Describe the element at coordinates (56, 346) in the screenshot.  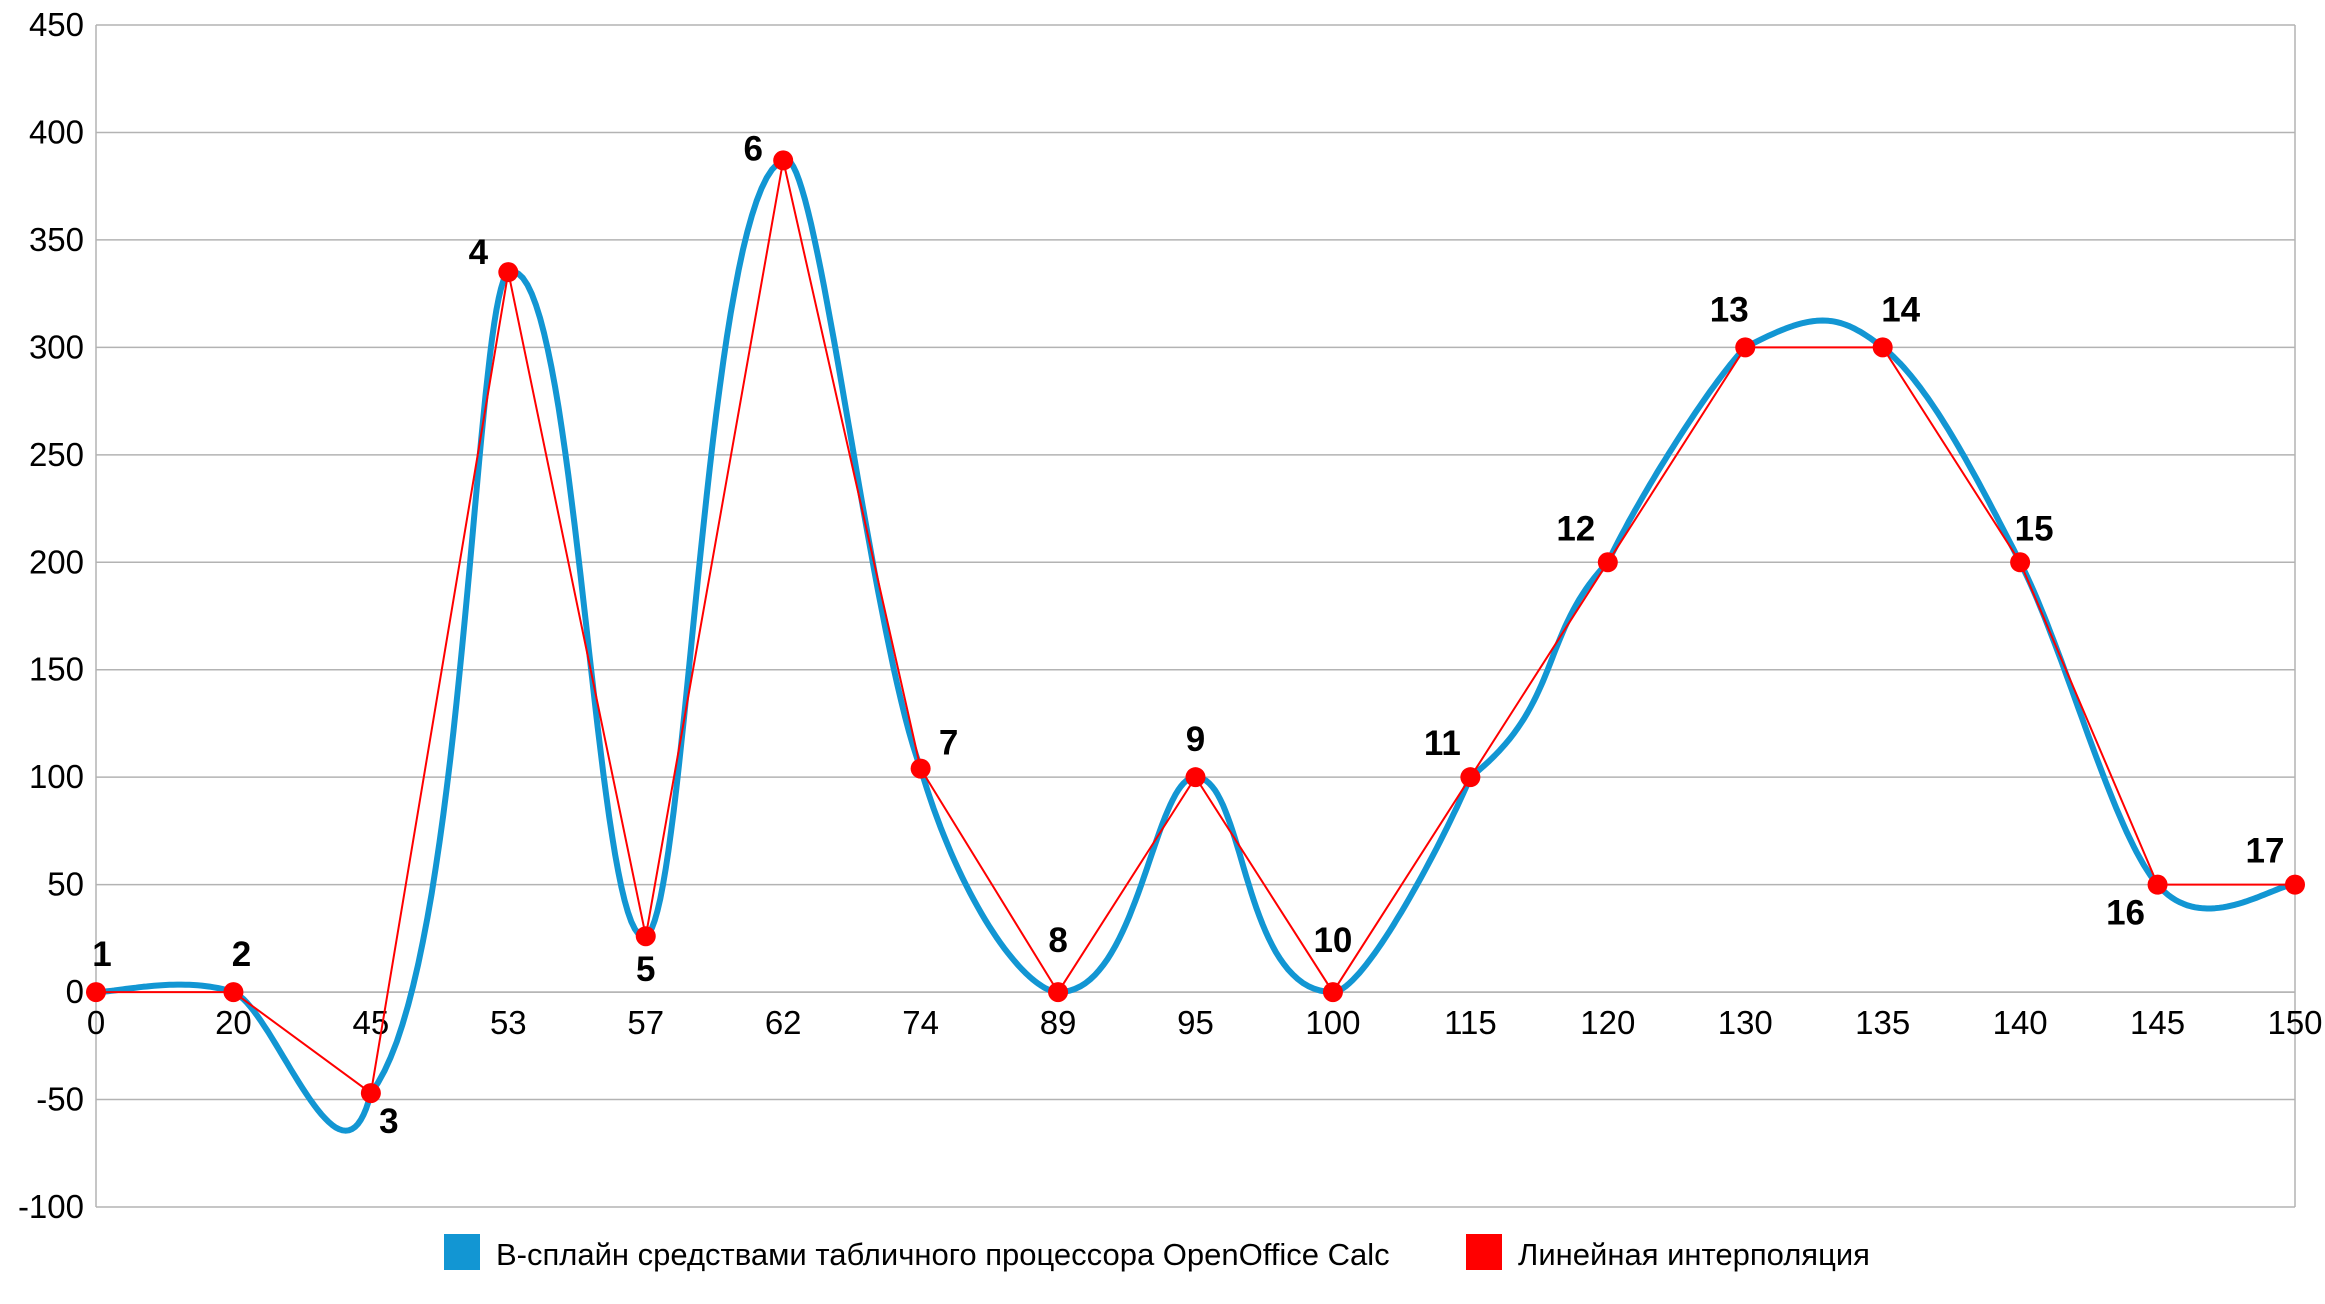
I see `y-tick-label: 300` at that location.